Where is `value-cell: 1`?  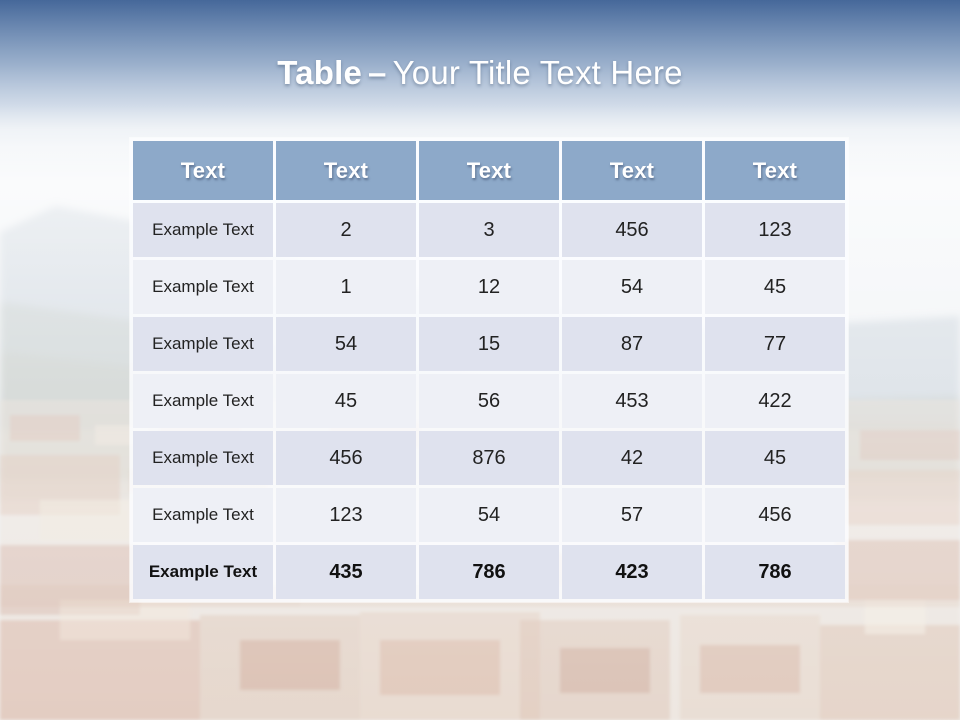 value-cell: 1 is located at coordinates (346, 287).